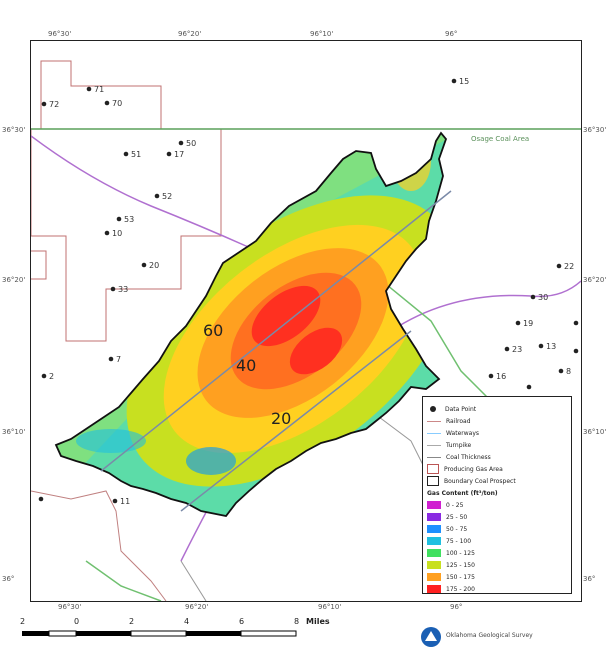 Image resolution: width=609 pixels, height=667 pixels. Describe the element at coordinates (456, 607) in the screenshot. I see `bottom-tick-4: 96°` at that location.